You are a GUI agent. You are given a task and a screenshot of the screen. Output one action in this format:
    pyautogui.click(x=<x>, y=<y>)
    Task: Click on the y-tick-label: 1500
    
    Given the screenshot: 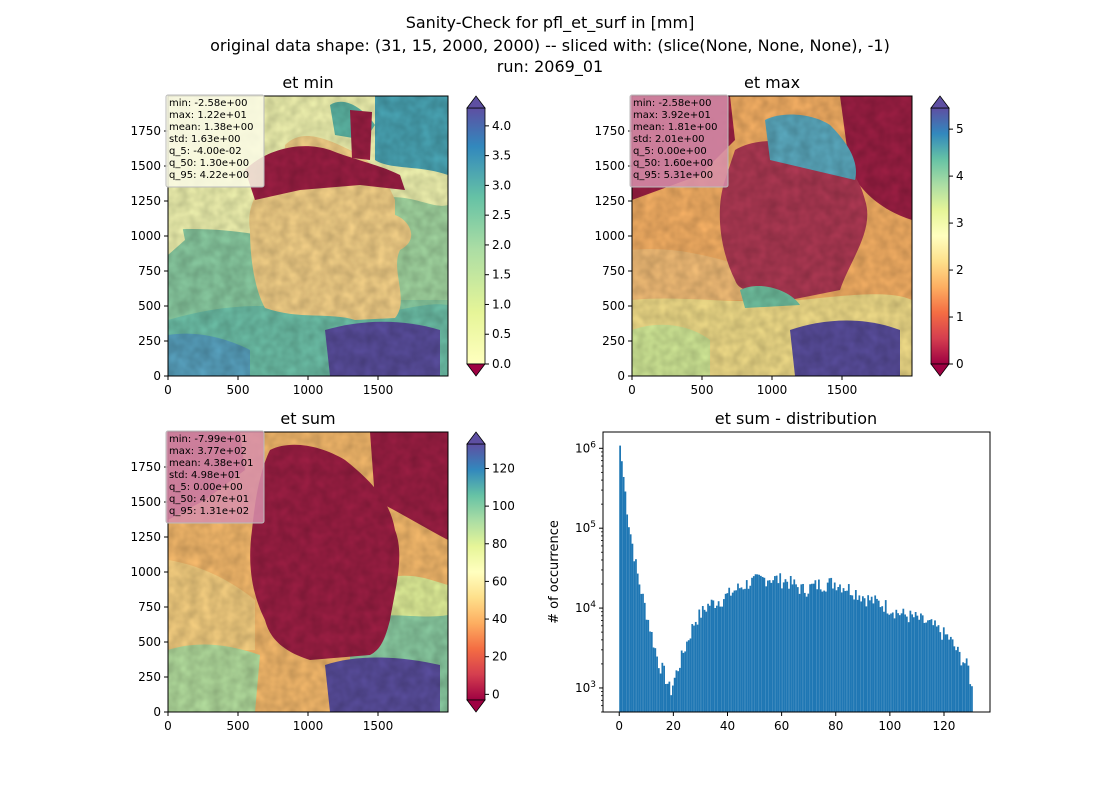 What is the action you would take?
    pyautogui.click(x=145, y=166)
    